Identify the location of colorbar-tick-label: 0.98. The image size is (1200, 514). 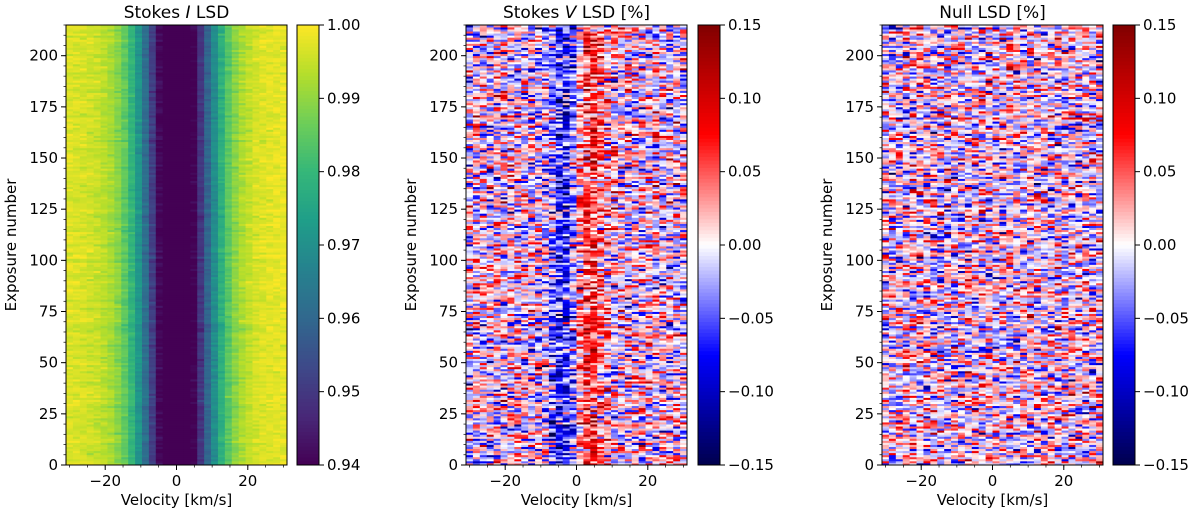
(343, 172).